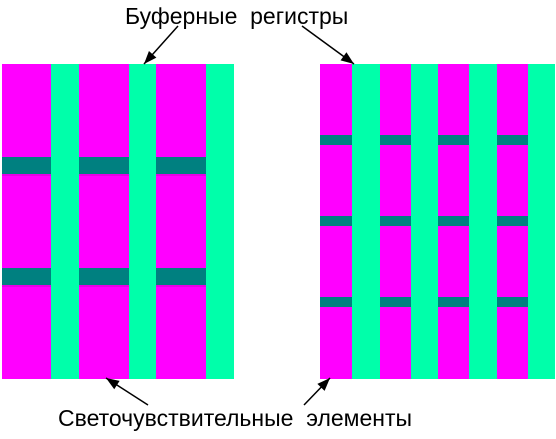  Describe the element at coordinates (127, 391) in the screenshot. I see `arrow-to-left-photosensitive` at that location.